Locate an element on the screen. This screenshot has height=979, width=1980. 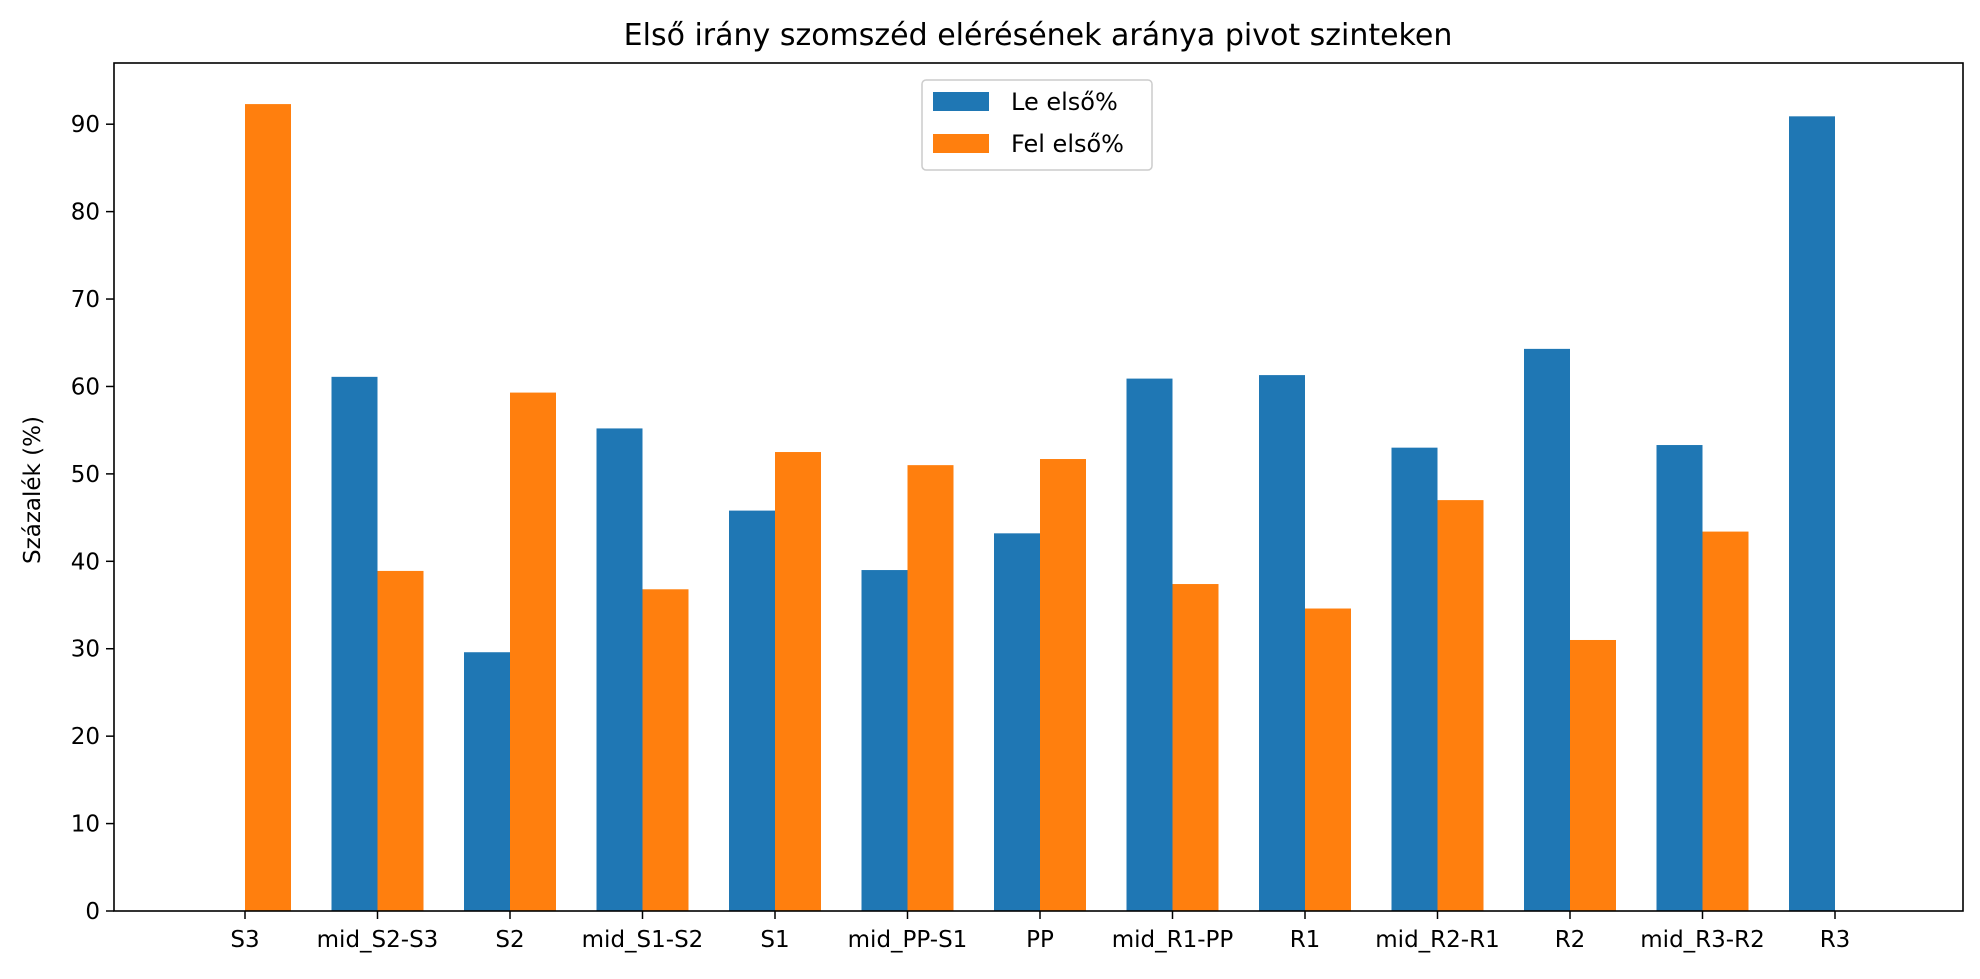
y-axis-label: Százalék (%) is located at coordinates (33, 490).